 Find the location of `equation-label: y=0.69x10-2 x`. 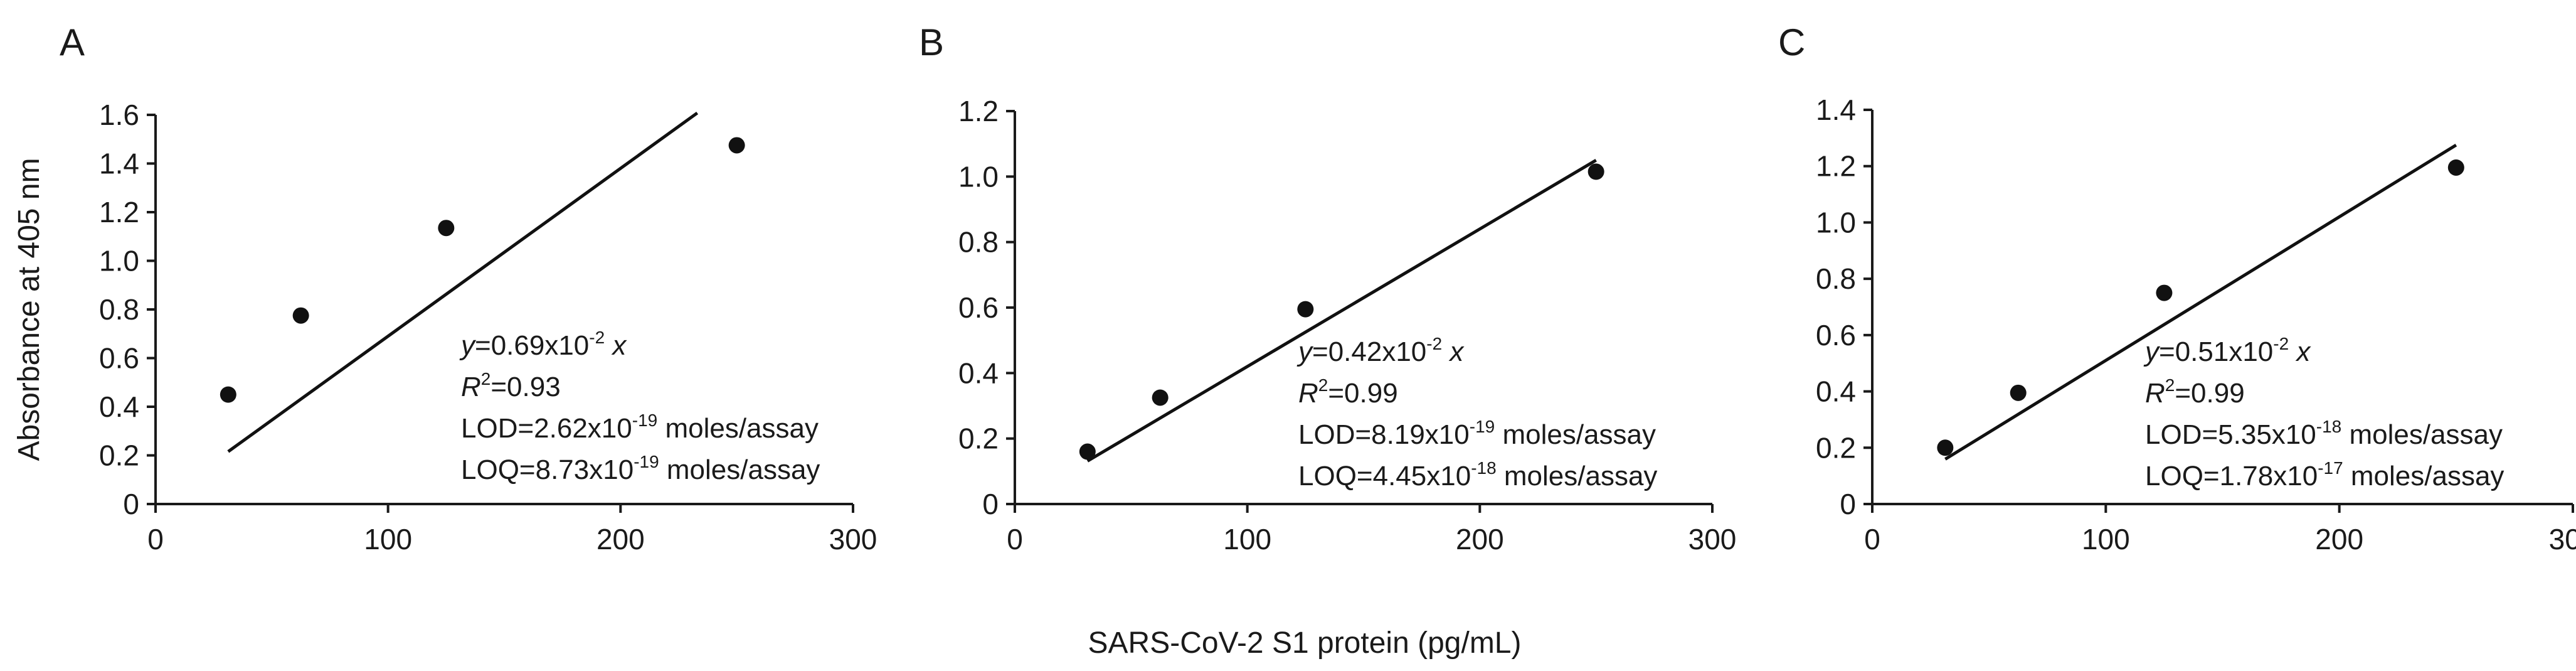

equation-label: y=0.69x10-2 x is located at coordinates (543, 344).